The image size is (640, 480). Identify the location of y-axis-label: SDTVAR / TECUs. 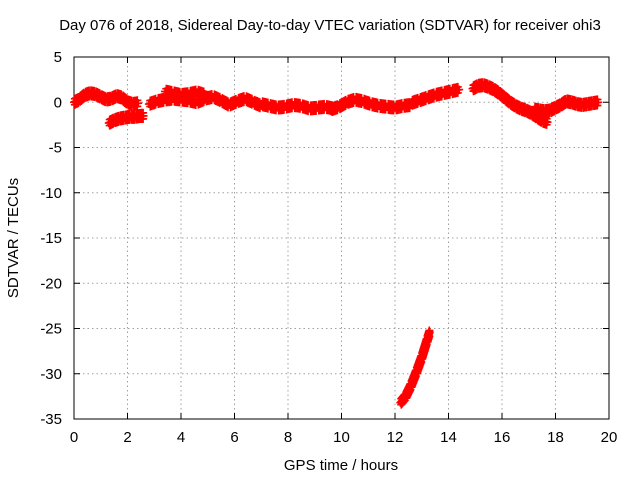
(13, 238).